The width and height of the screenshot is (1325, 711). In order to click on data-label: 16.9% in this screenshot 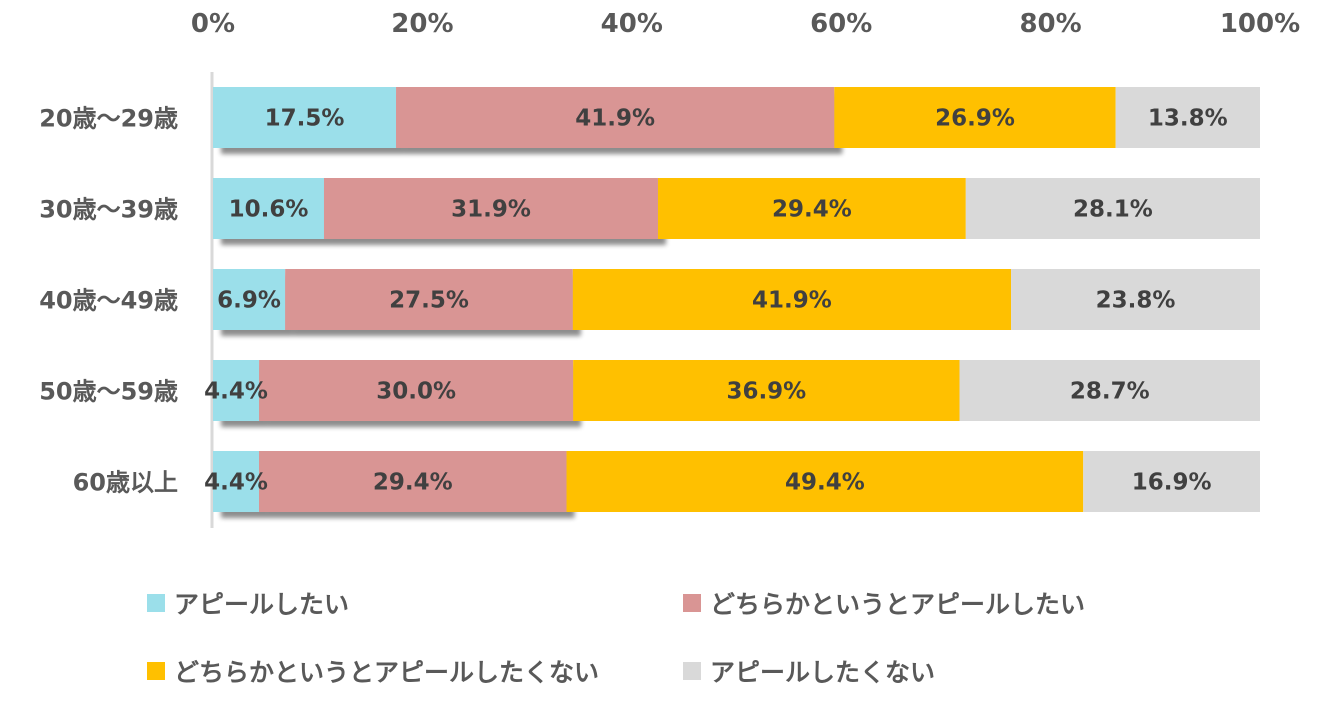, I will do `click(1172, 483)`.